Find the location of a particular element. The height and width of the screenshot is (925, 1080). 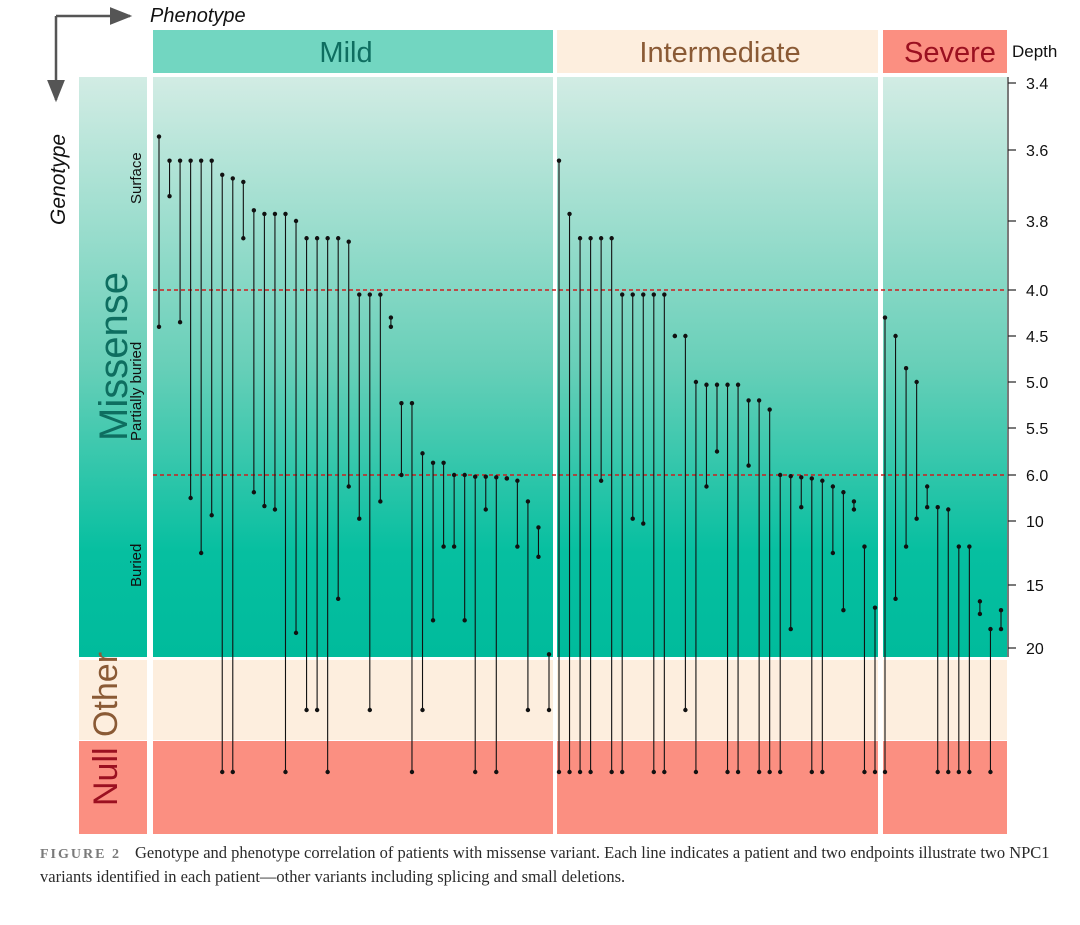

genotype-band-missense is located at coordinates (113, 367).